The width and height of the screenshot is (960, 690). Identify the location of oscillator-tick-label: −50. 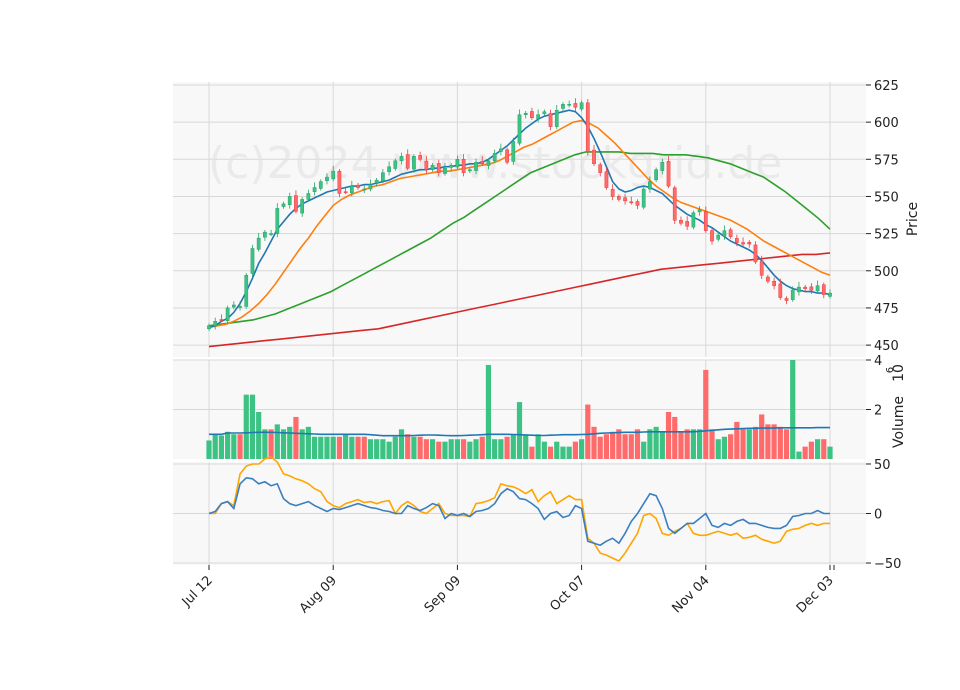
(887, 564).